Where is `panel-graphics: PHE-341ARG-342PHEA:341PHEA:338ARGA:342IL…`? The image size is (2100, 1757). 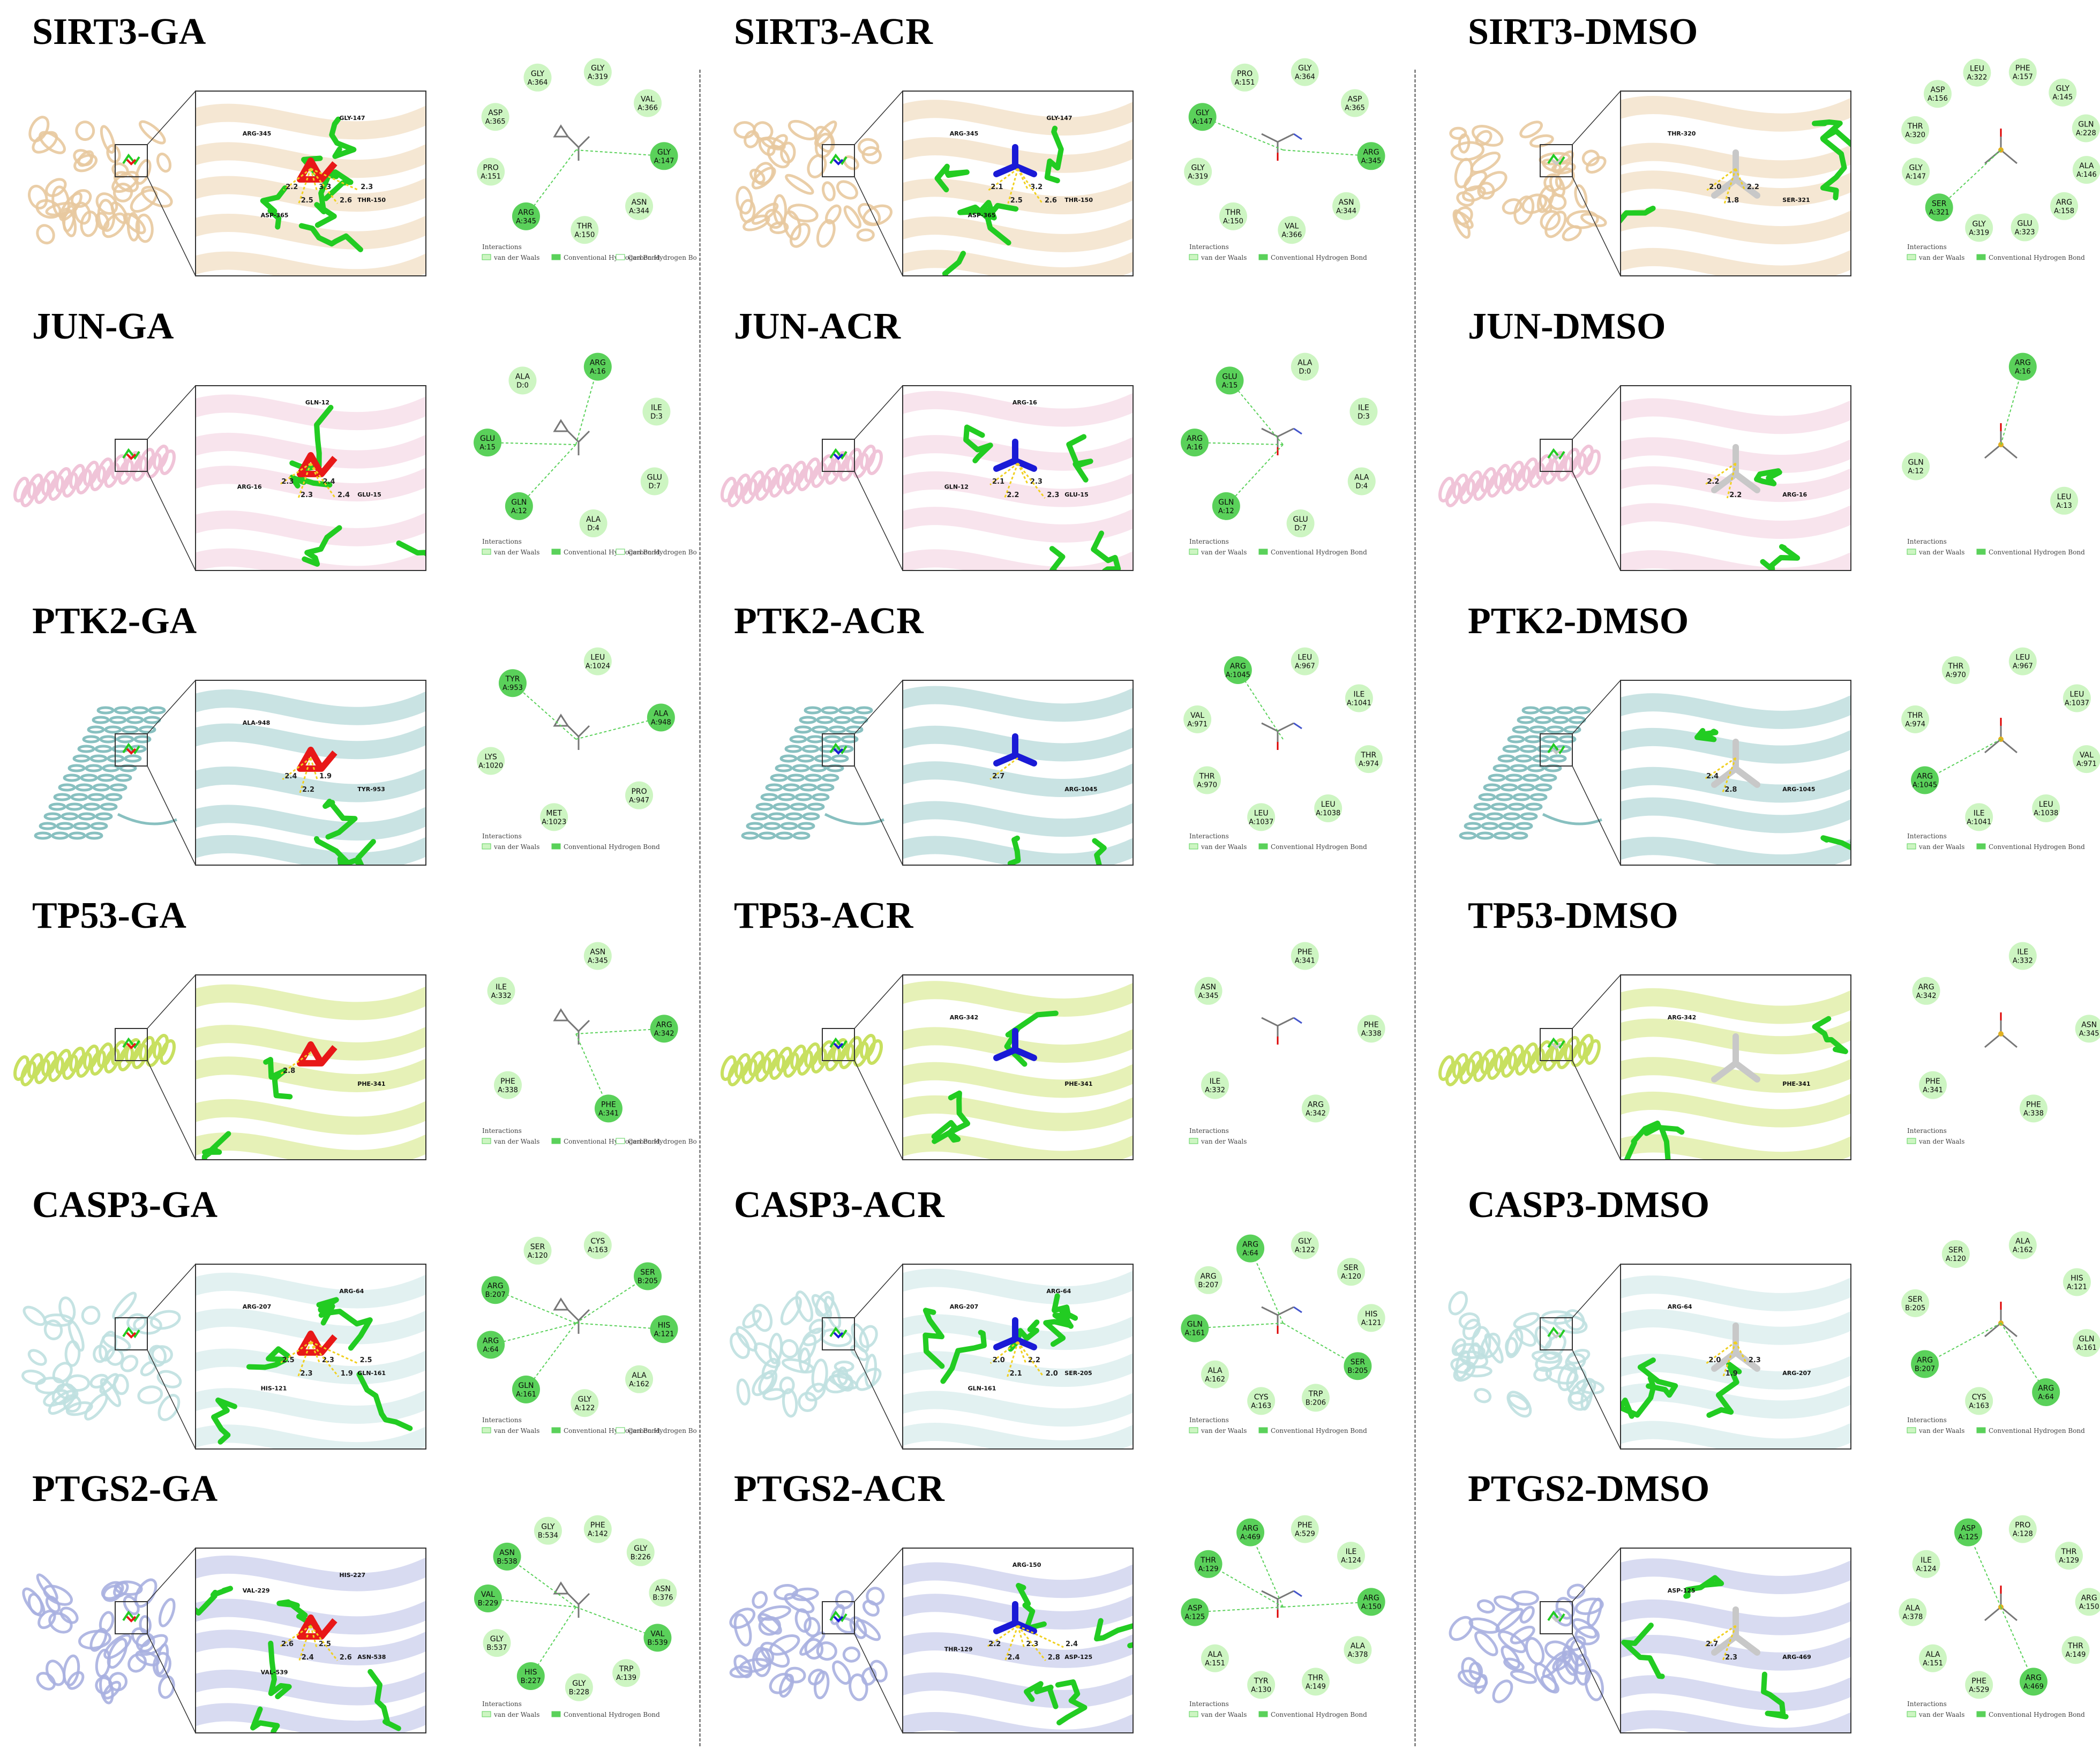 panel-graphics: PHE-341ARG-342PHEA:341PHEA:338ARGA:342IL… is located at coordinates (1052, 1051).